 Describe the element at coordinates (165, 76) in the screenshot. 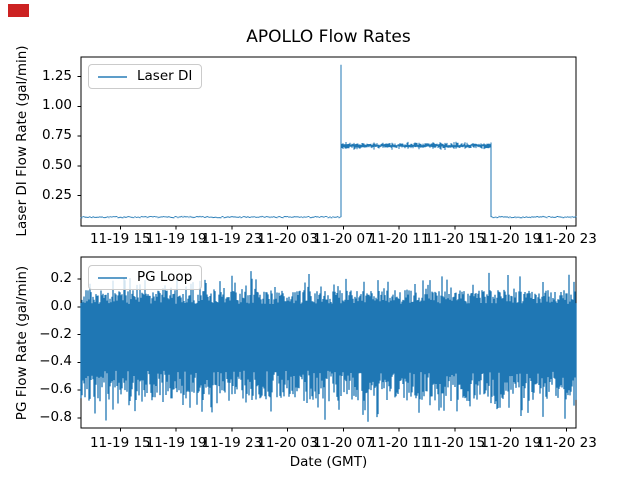

I see `legend-laser-di-label: Laser DI` at that location.